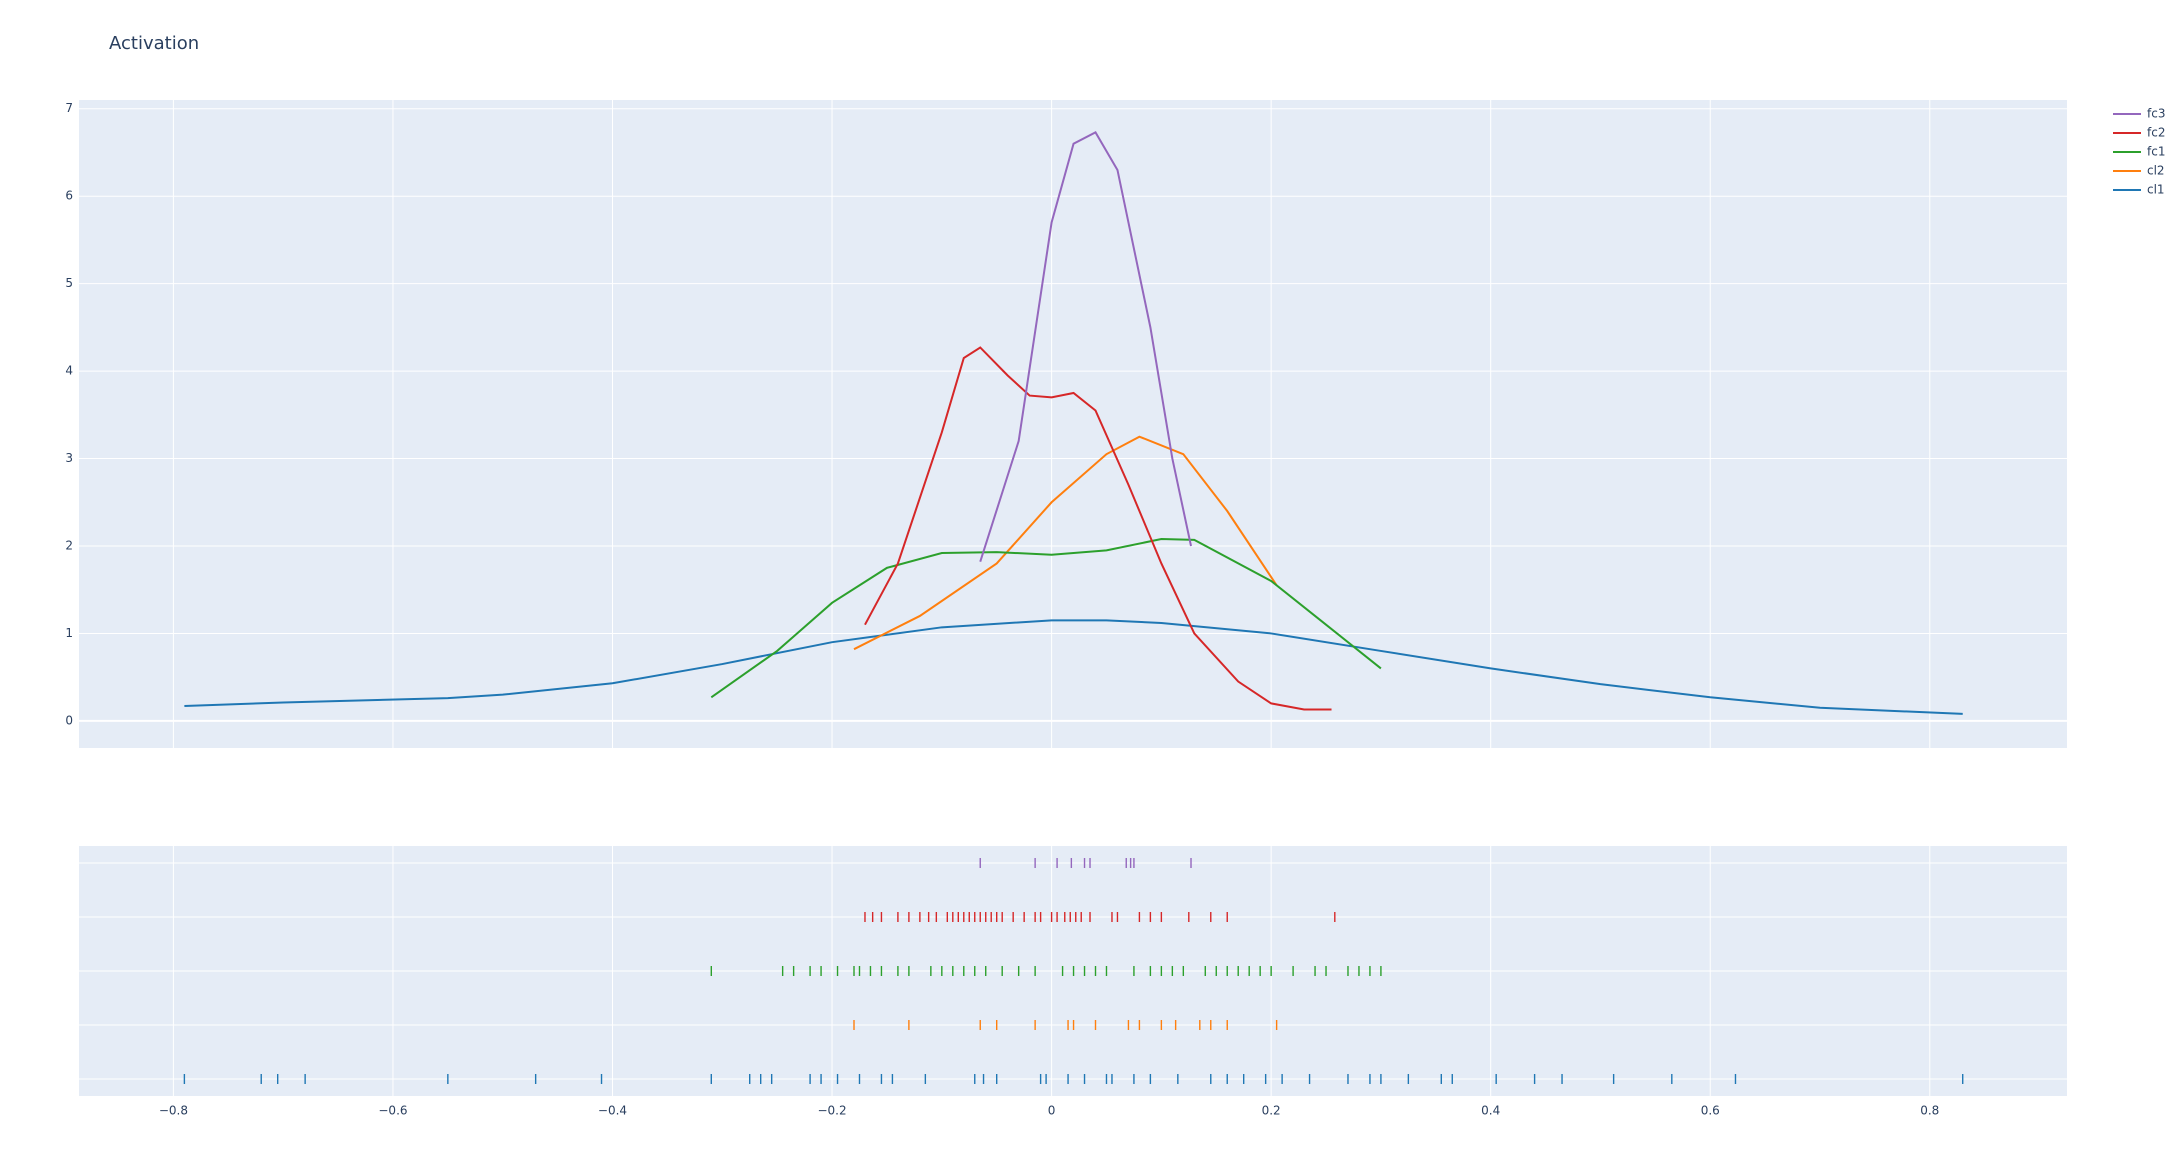 The image size is (2182, 1176). What do you see at coordinates (612, 1111) in the screenshot?
I see `x-tick-label: −0.4` at bounding box center [612, 1111].